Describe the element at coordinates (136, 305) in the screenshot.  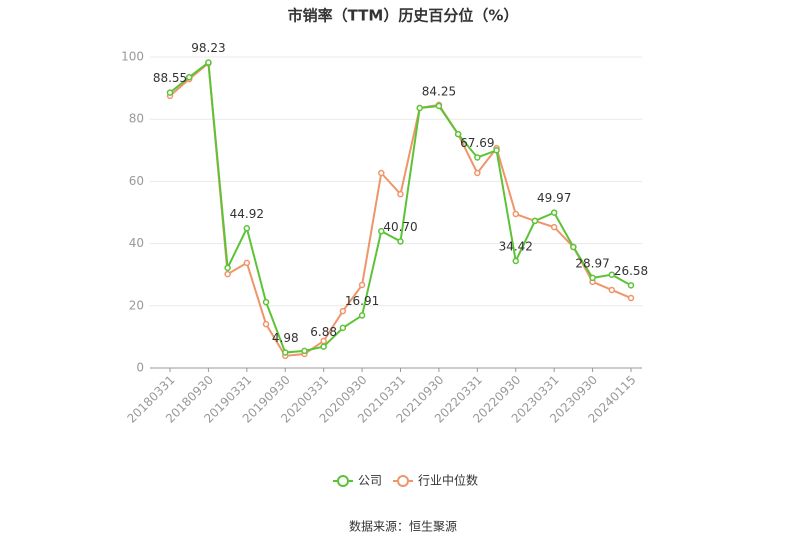
I see `y-tick-label: 20` at that location.